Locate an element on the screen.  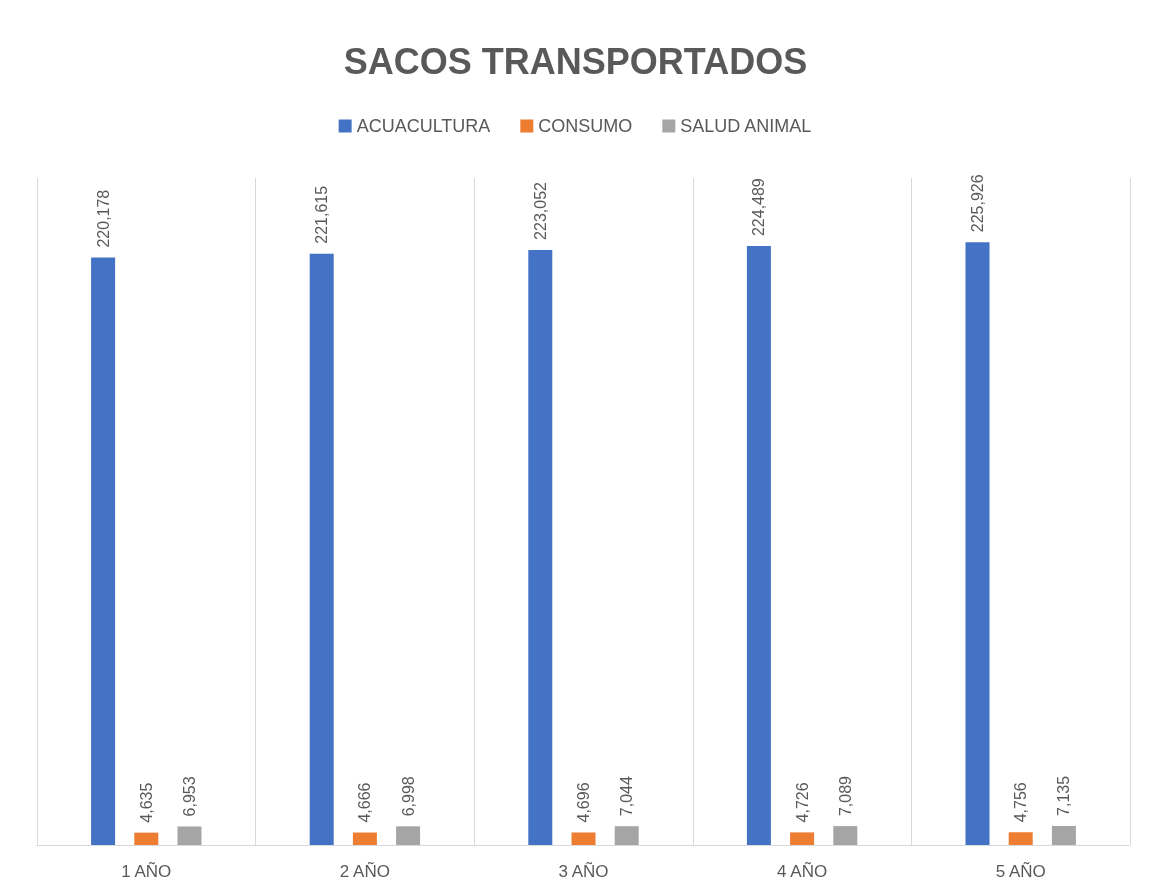
data-label: 7,089 is located at coordinates (845, 796).